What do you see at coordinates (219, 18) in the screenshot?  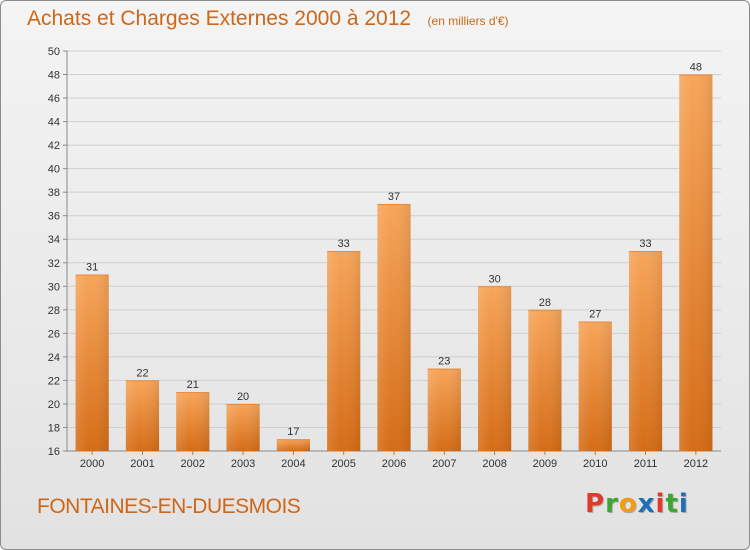 I see `chart-title: Achats et Charges Externes 2000 à 2012` at bounding box center [219, 18].